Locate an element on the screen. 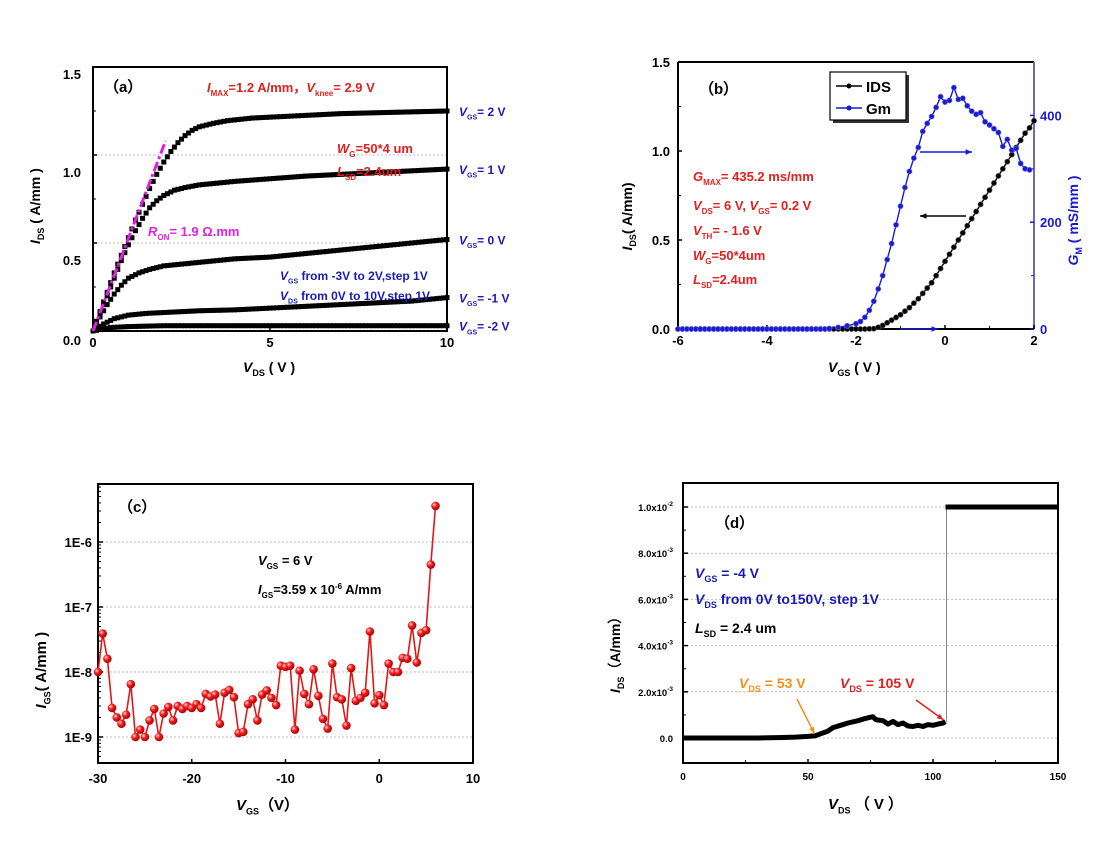 The image size is (1107, 860). y2-tick-label: 400 is located at coordinates (1051, 115).